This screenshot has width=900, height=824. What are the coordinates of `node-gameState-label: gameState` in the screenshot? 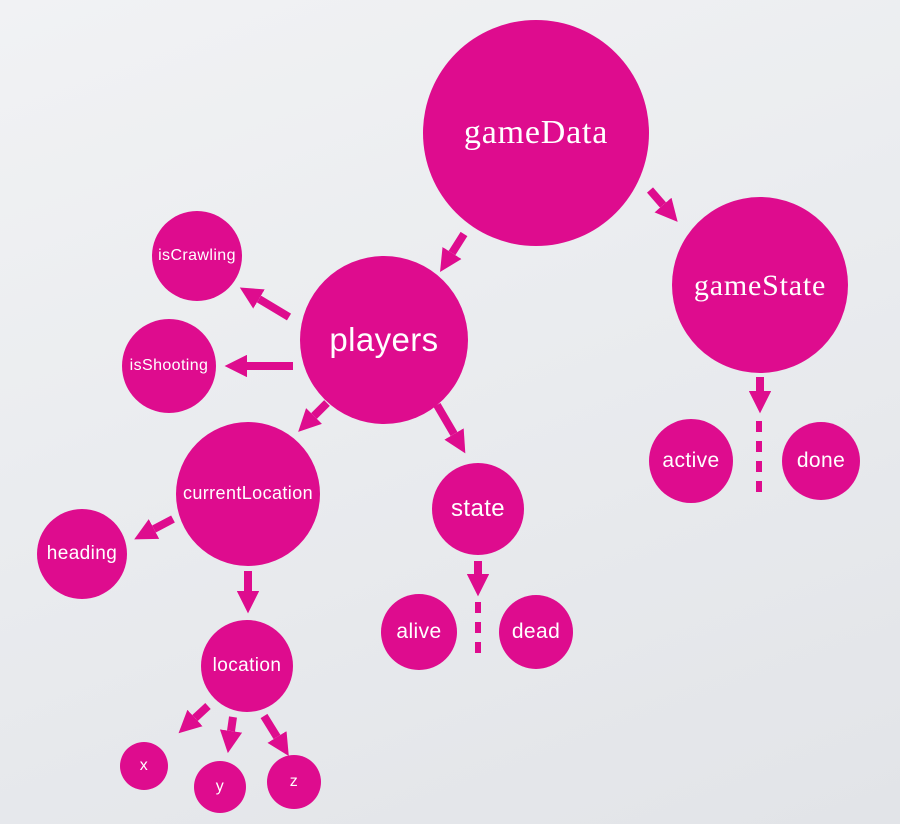 It's located at (760, 285).